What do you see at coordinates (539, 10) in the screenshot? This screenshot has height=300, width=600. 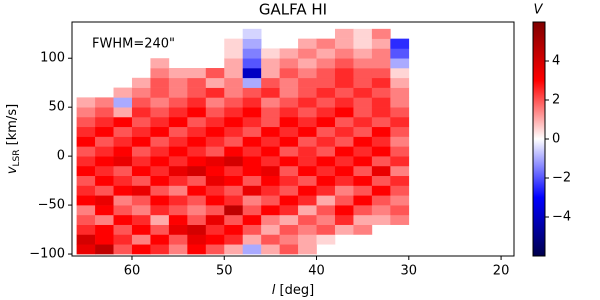 I see `colorbar-label: V` at bounding box center [539, 10].